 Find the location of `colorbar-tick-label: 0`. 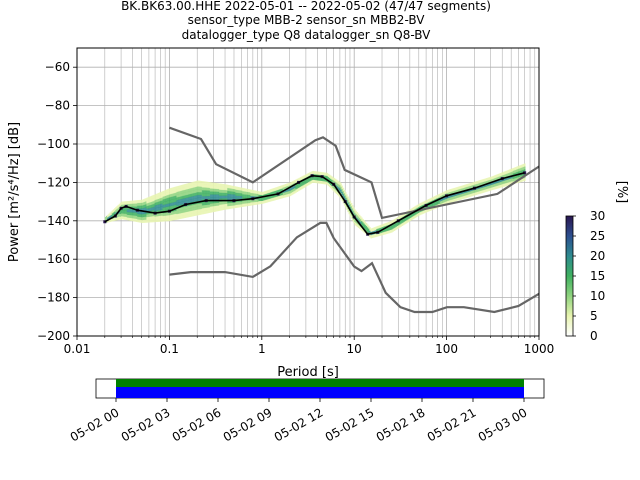

colorbar-tick-label: 0 is located at coordinates (594, 336).